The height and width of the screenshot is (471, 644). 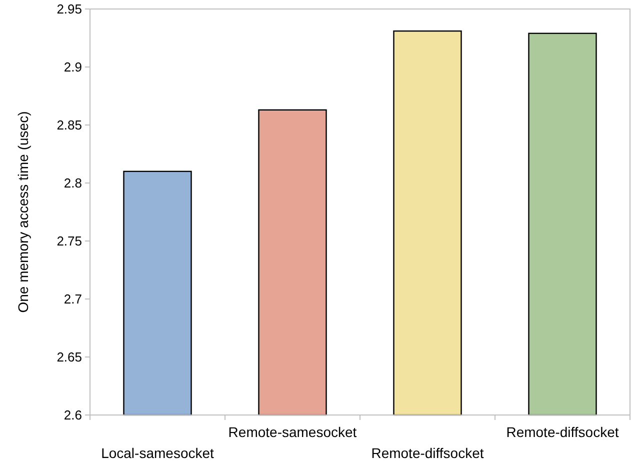 I want to click on x-tick-label: Local-samesocket, so click(x=157, y=452).